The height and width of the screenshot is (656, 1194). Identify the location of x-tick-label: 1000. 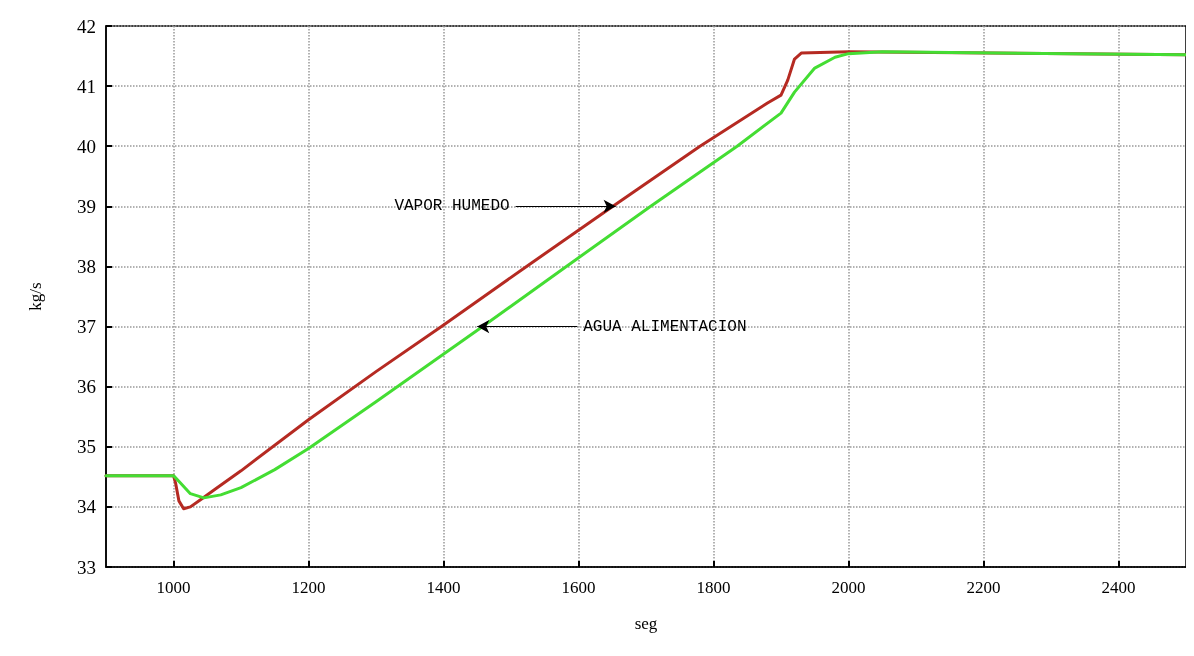
(173, 587).